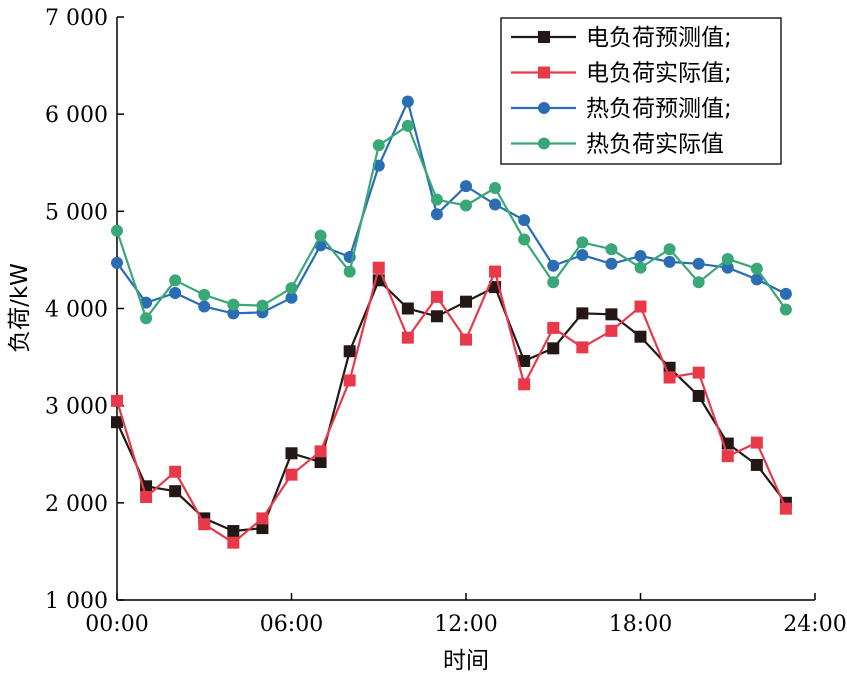 The height and width of the screenshot is (674, 847). Describe the element at coordinates (76, 407) in the screenshot. I see `y-tick-label: 3 000` at that location.